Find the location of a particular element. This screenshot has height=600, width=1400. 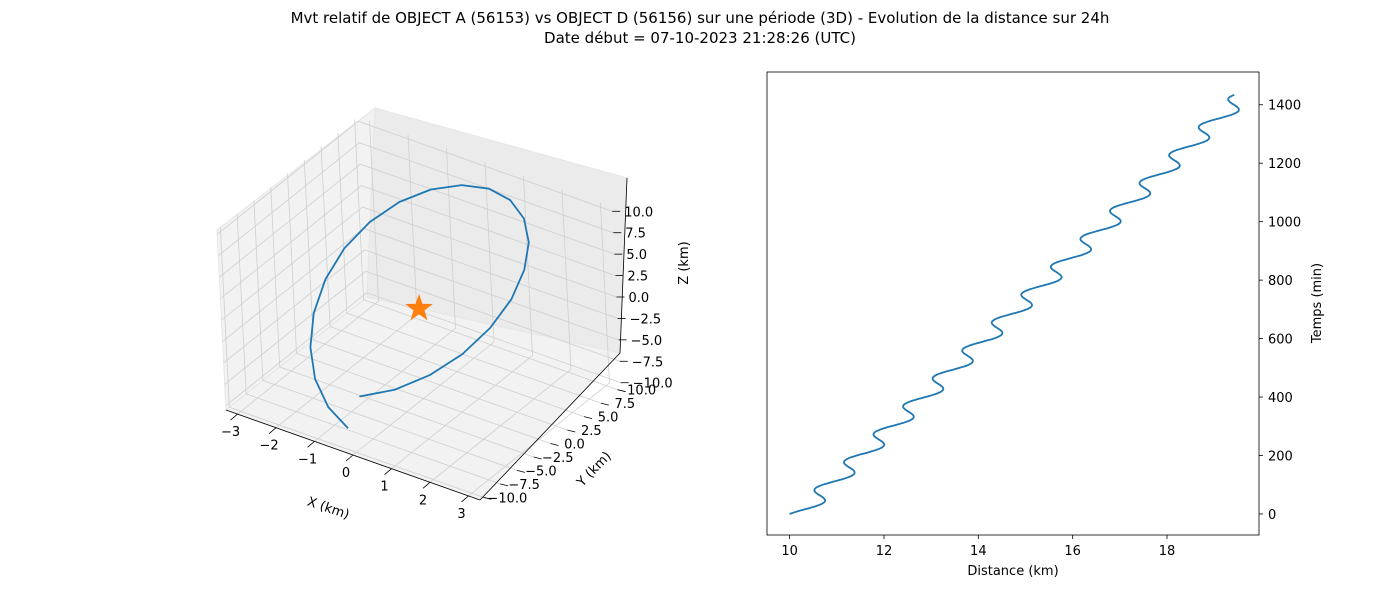

y-tick-label: 10.0 is located at coordinates (641, 391).